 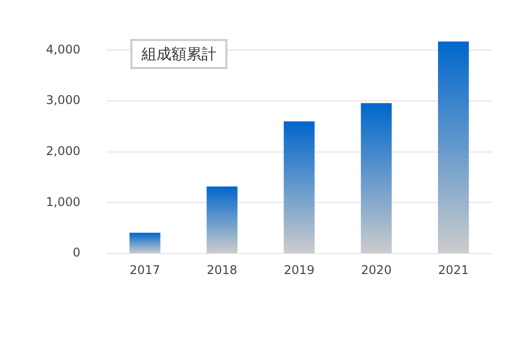 I want to click on x-tick-label: 2018, so click(x=222, y=269).